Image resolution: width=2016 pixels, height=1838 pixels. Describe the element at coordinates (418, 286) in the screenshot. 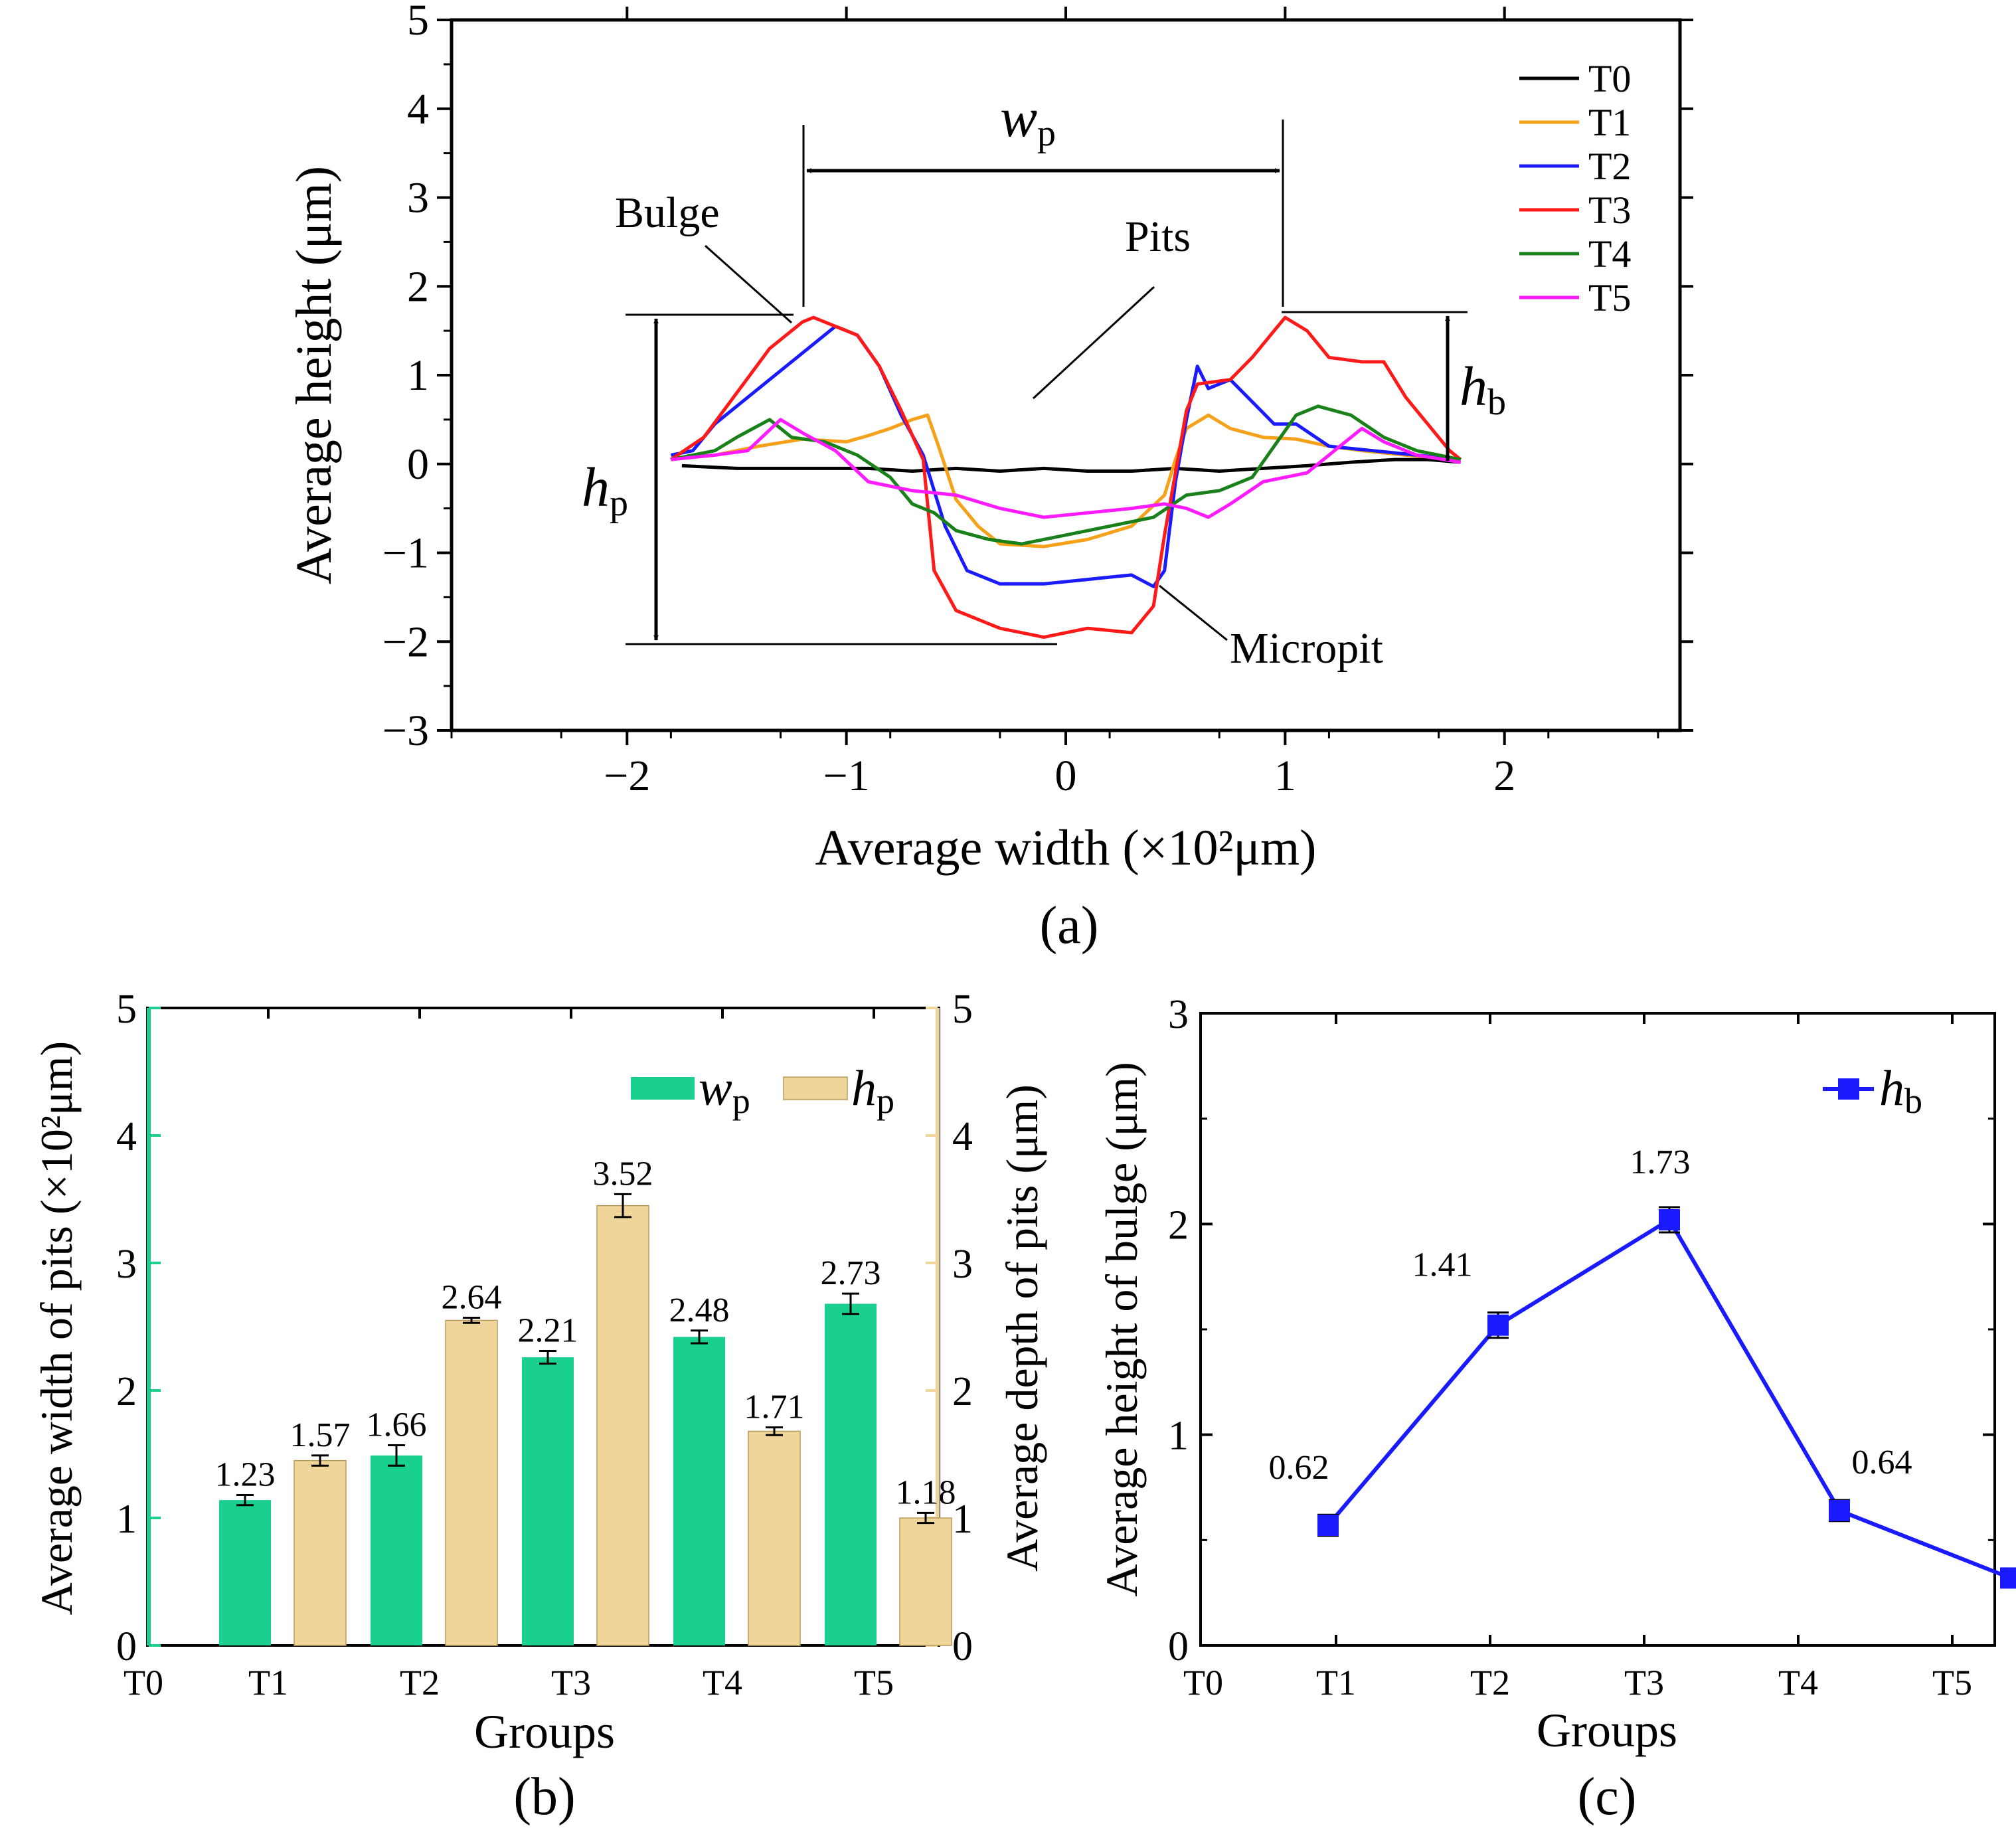

I see `y-tick-label: 2` at that location.